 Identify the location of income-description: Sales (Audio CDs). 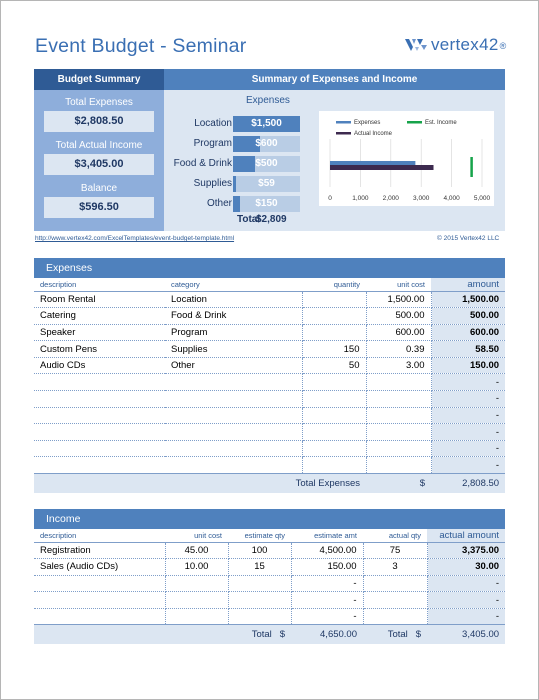
(100, 567).